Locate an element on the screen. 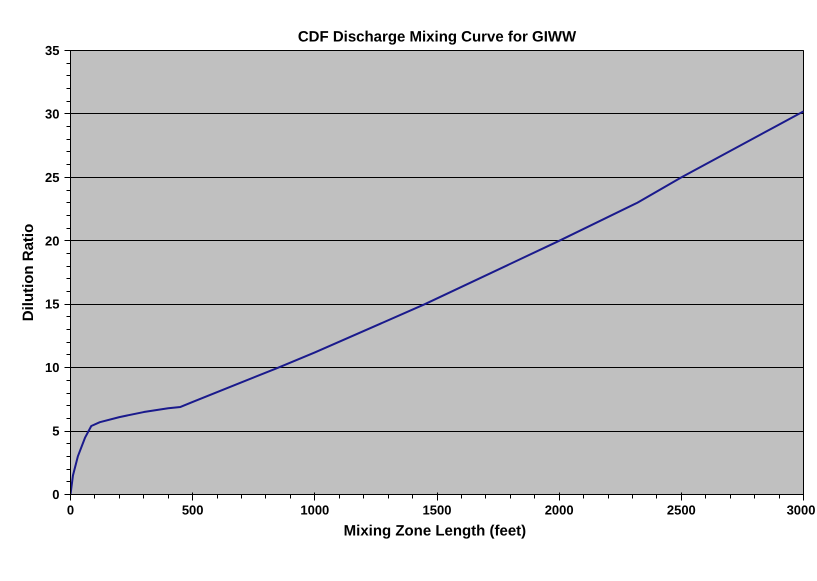  x-tick-label: 1000 is located at coordinates (315, 510).